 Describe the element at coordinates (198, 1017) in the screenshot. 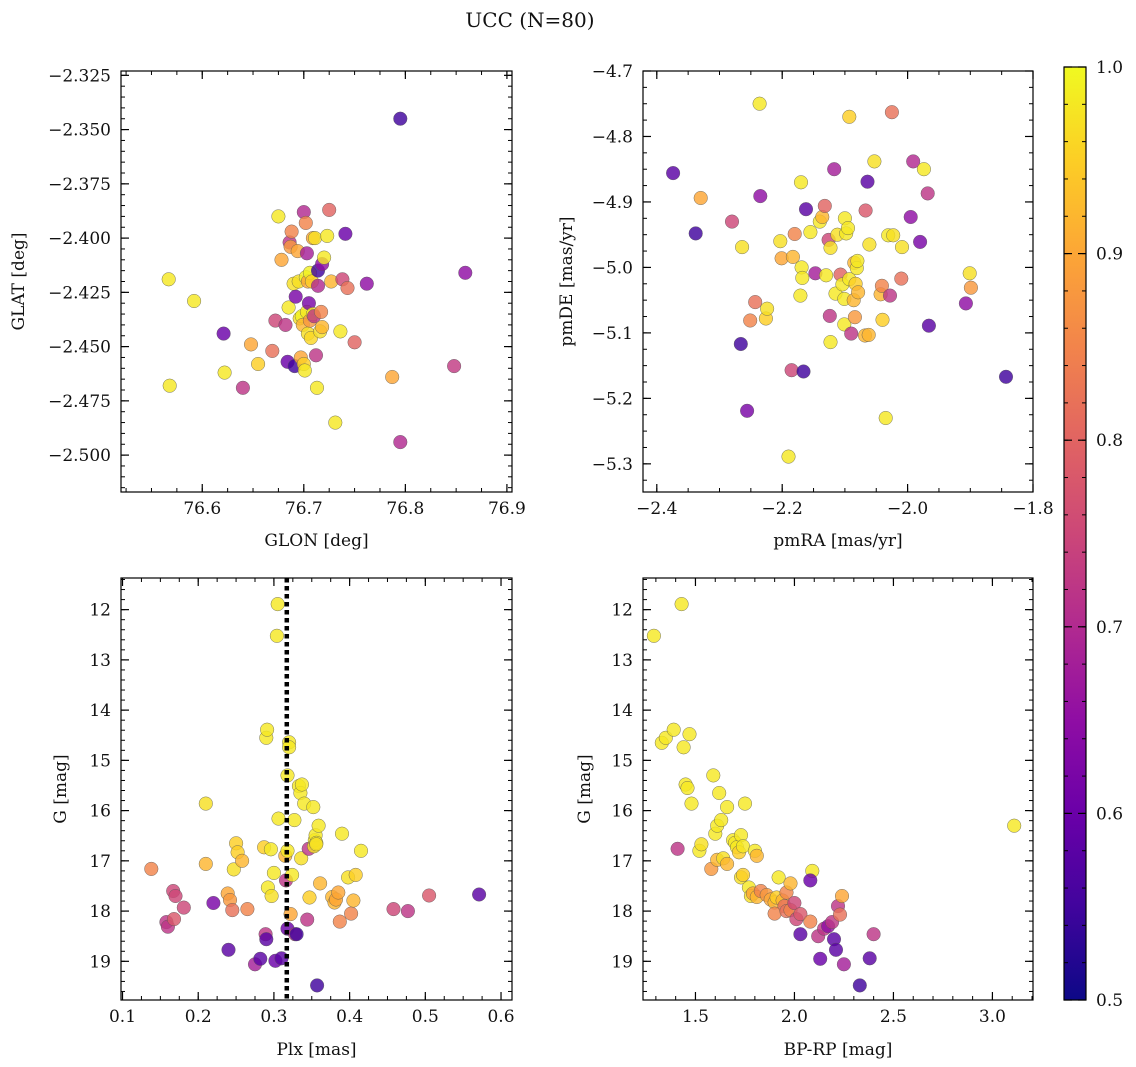

I see `x-tick-label: 0.2` at that location.